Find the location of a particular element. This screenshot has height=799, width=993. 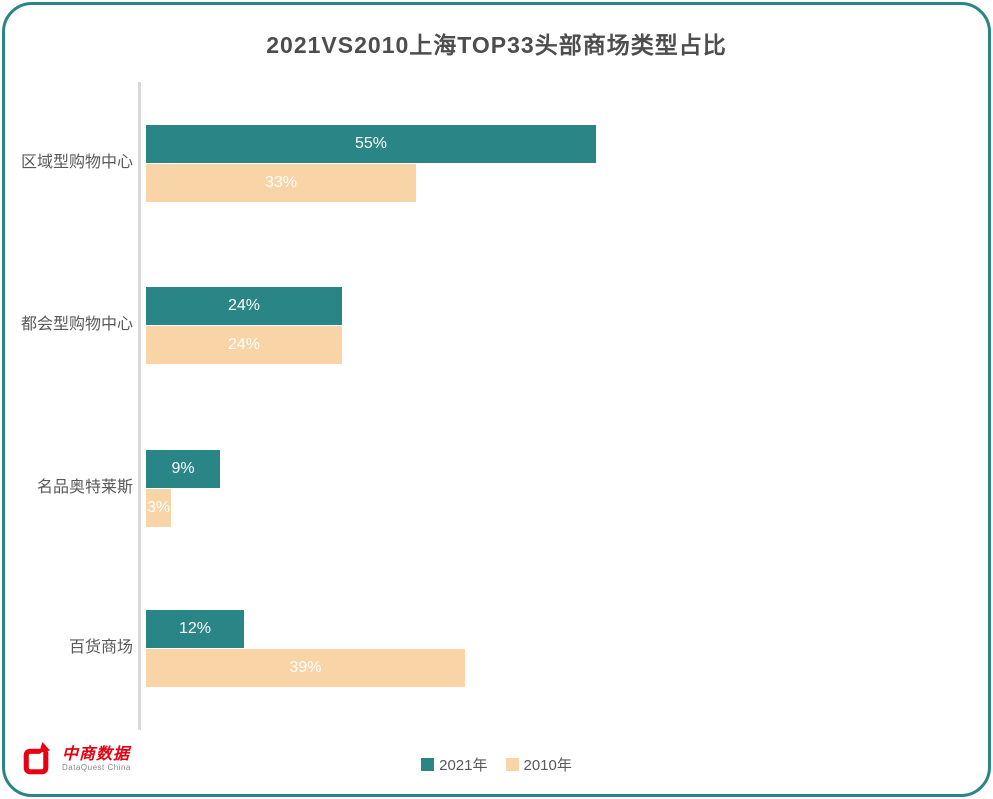

category-label: 区域型购物中心 is located at coordinates (76, 162).